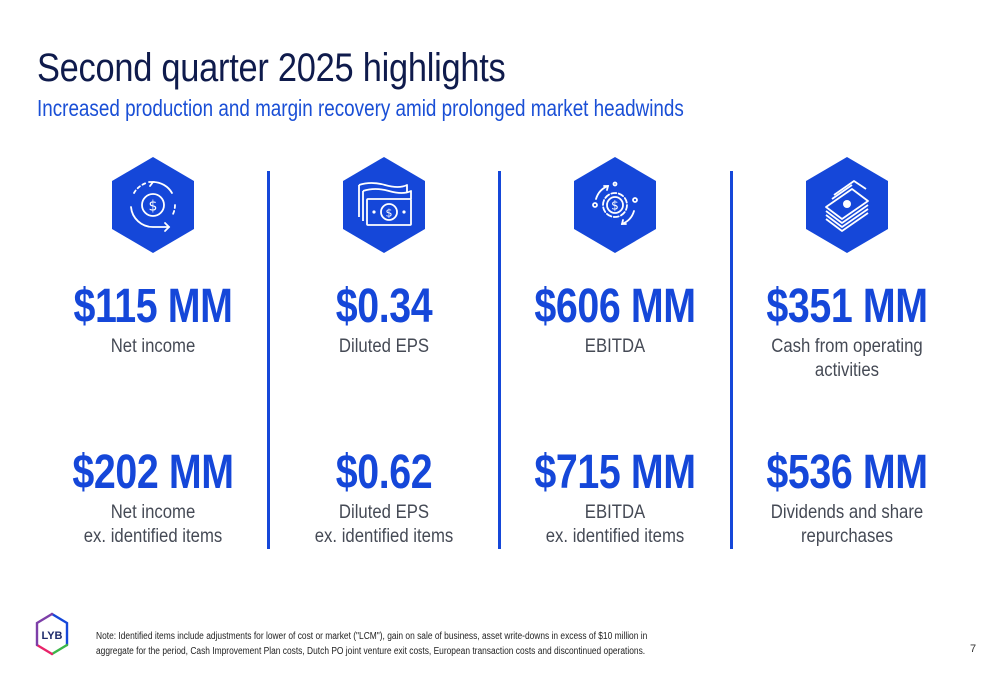 Image resolution: width=1000 pixels, height=685 pixels. Describe the element at coordinates (271, 68) in the screenshot. I see `page-title: Second quarter 2025 highlights` at that location.